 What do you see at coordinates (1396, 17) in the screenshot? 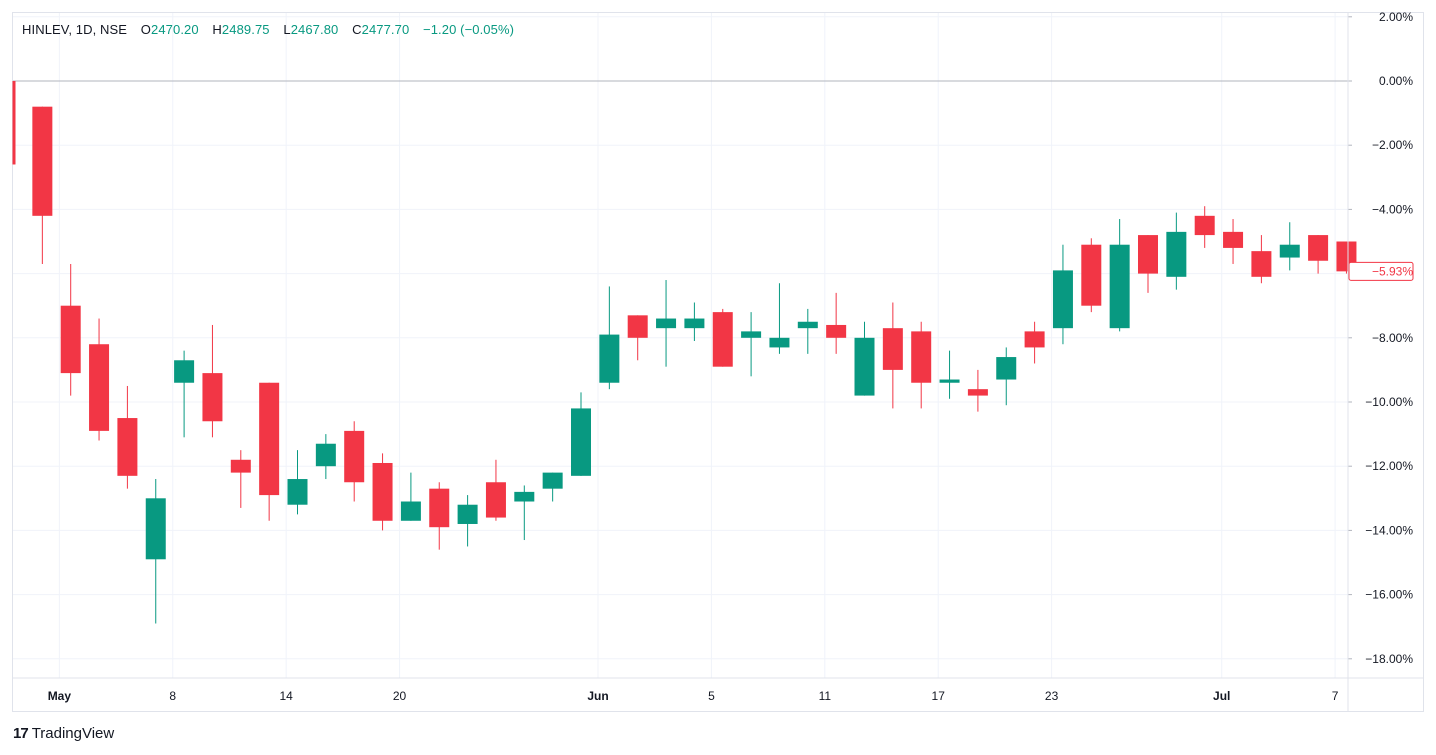
I see `y-tick-label: 2.00%` at bounding box center [1396, 17].